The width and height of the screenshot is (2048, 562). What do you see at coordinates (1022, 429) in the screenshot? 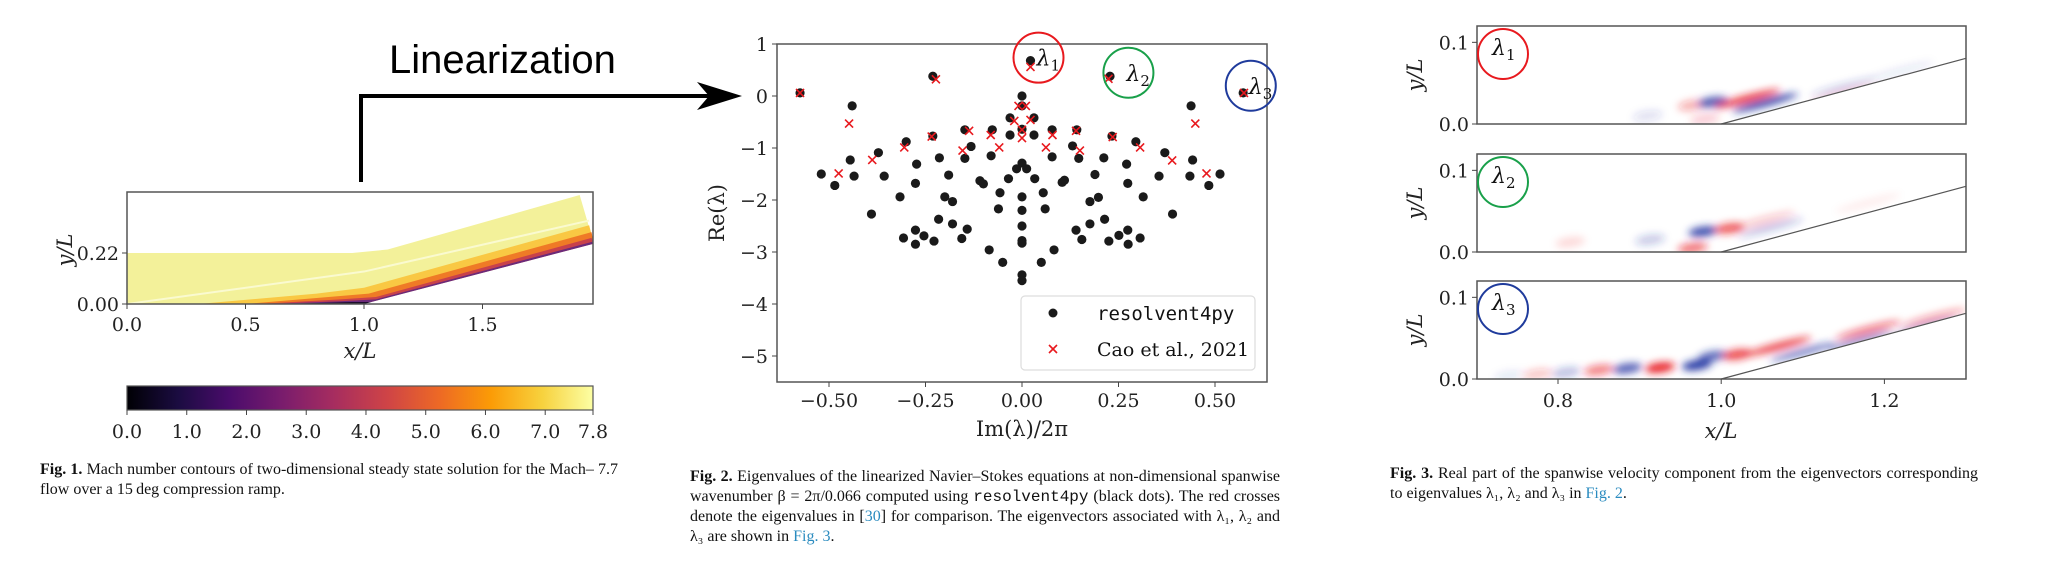
I see `fig2-xlabel: Im(λ)/2π` at bounding box center [1022, 429].